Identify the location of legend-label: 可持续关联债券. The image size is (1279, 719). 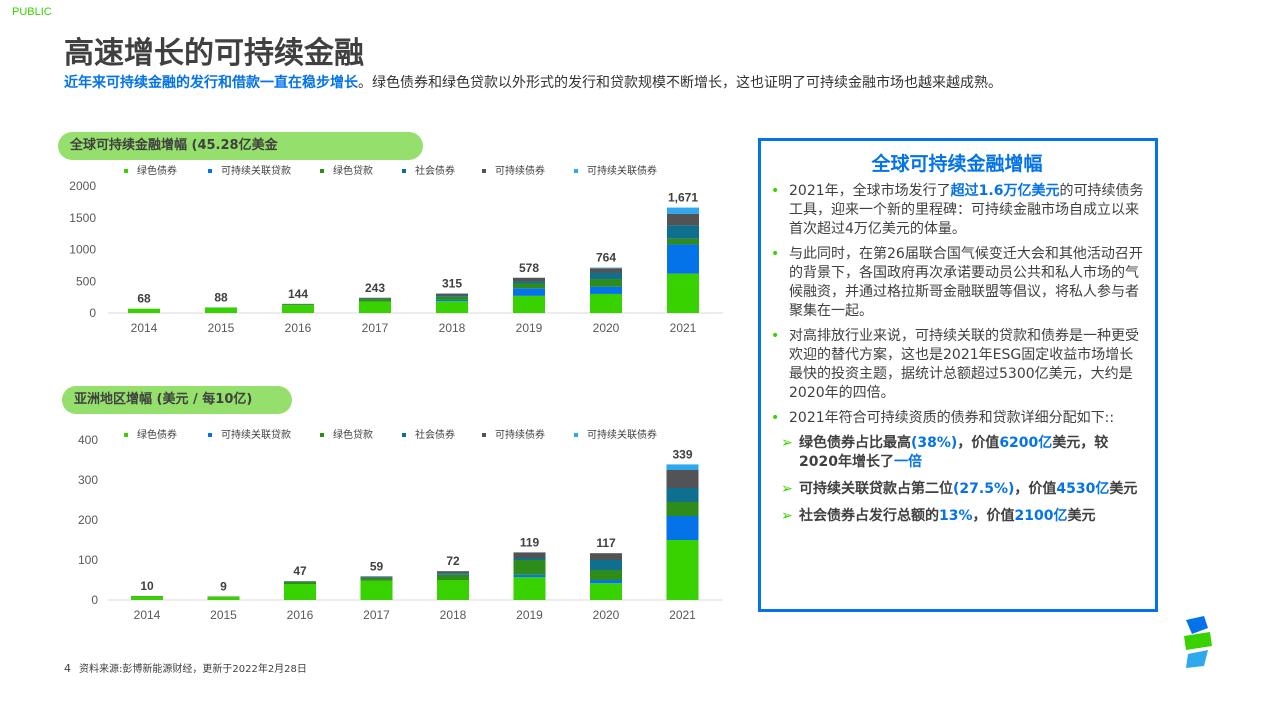
(622, 434).